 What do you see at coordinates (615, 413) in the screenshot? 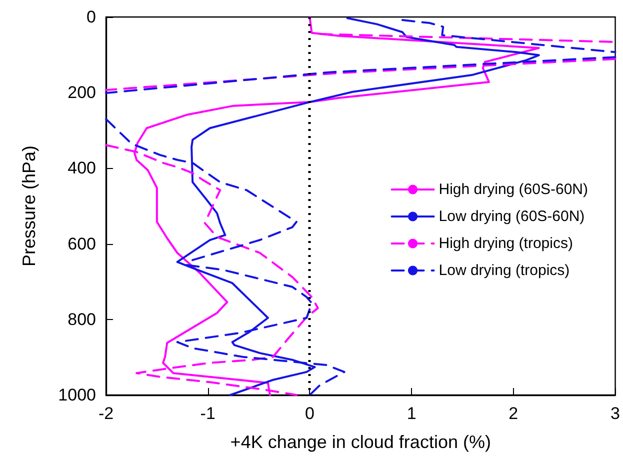
I see `x-tick-label: 3` at bounding box center [615, 413].